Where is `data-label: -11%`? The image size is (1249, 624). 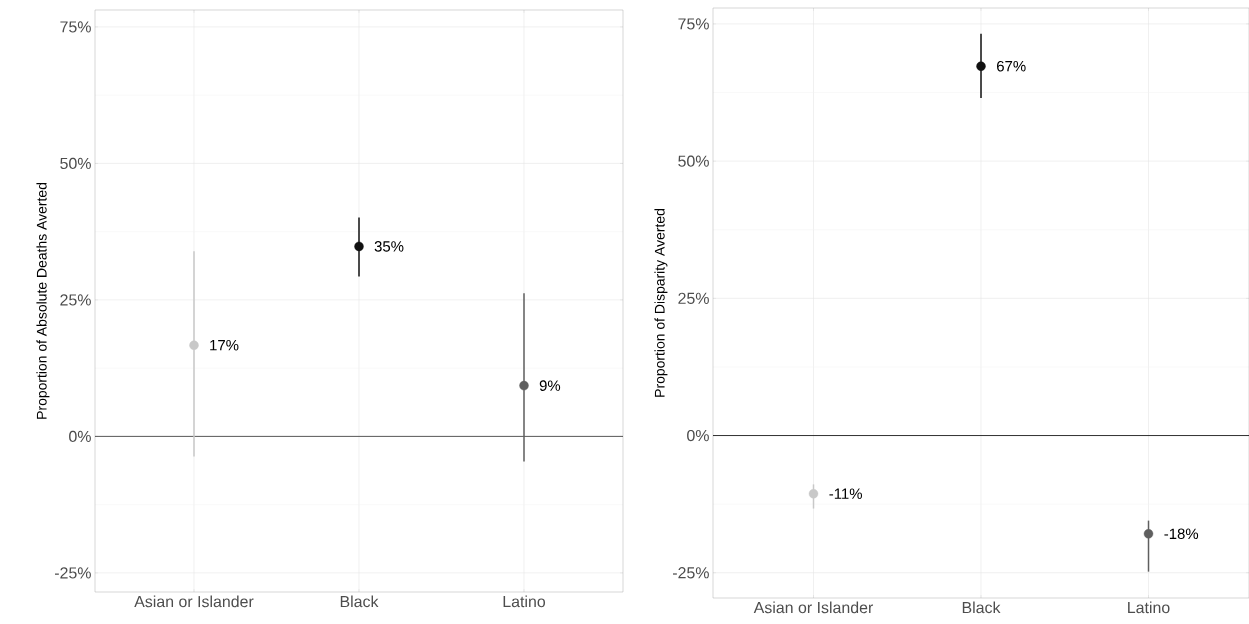
data-label: -11% is located at coordinates (845, 493).